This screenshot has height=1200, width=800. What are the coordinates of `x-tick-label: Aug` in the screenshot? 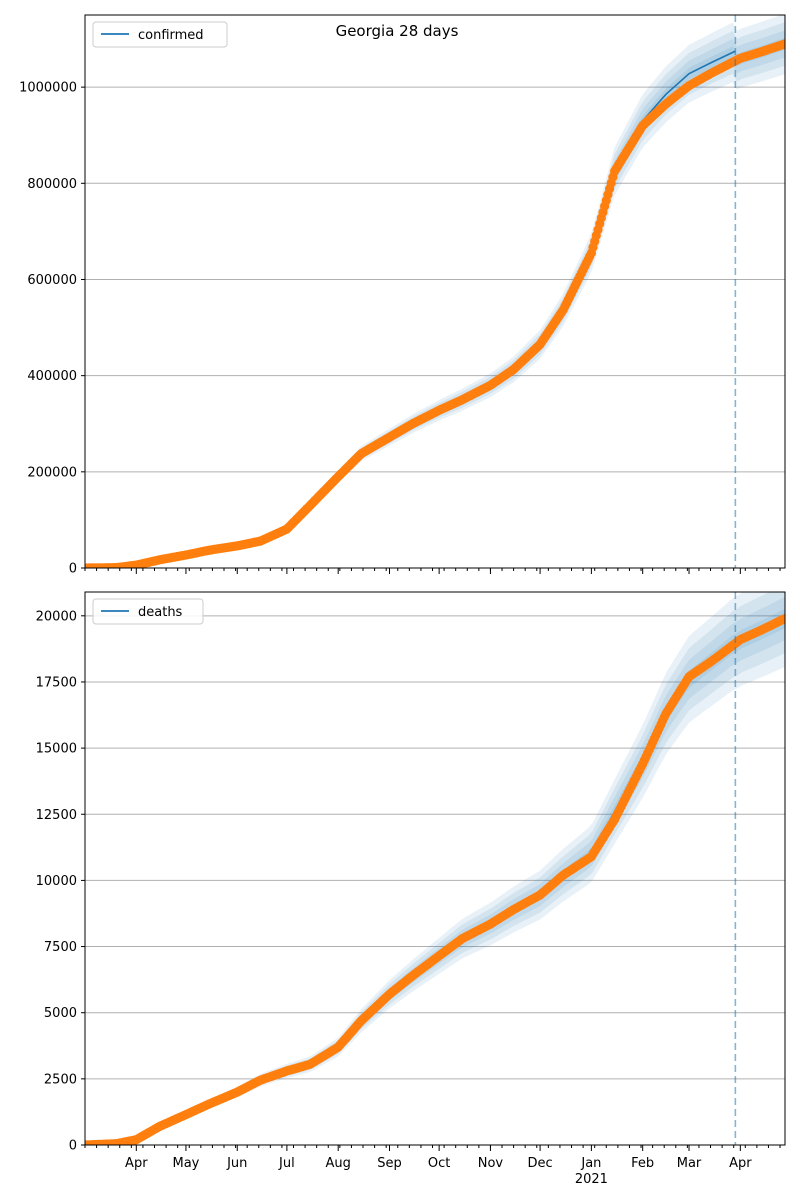 It's located at (337, 1163).